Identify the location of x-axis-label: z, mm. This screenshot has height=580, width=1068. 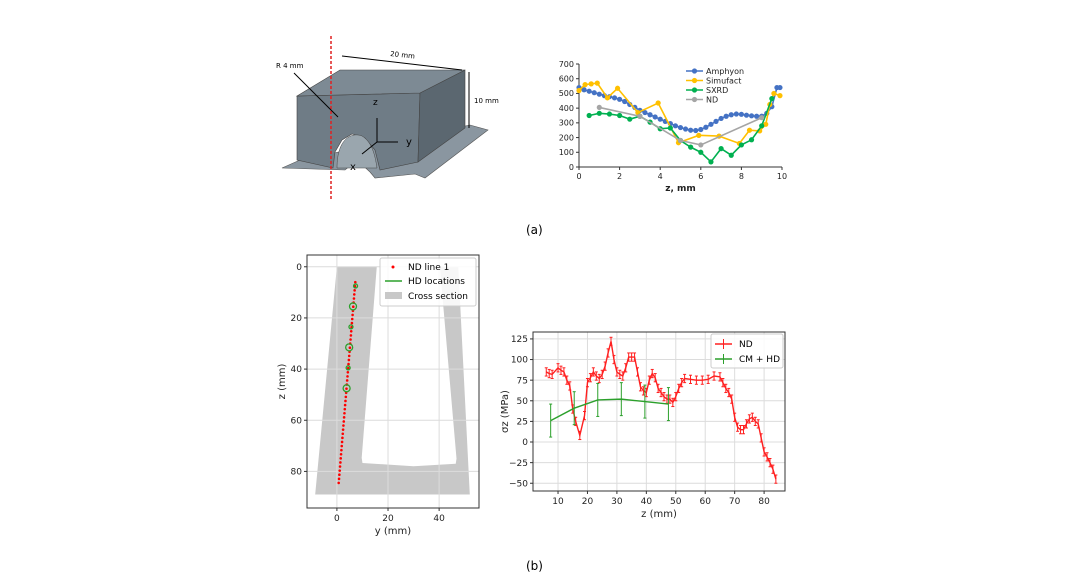
(680, 189).